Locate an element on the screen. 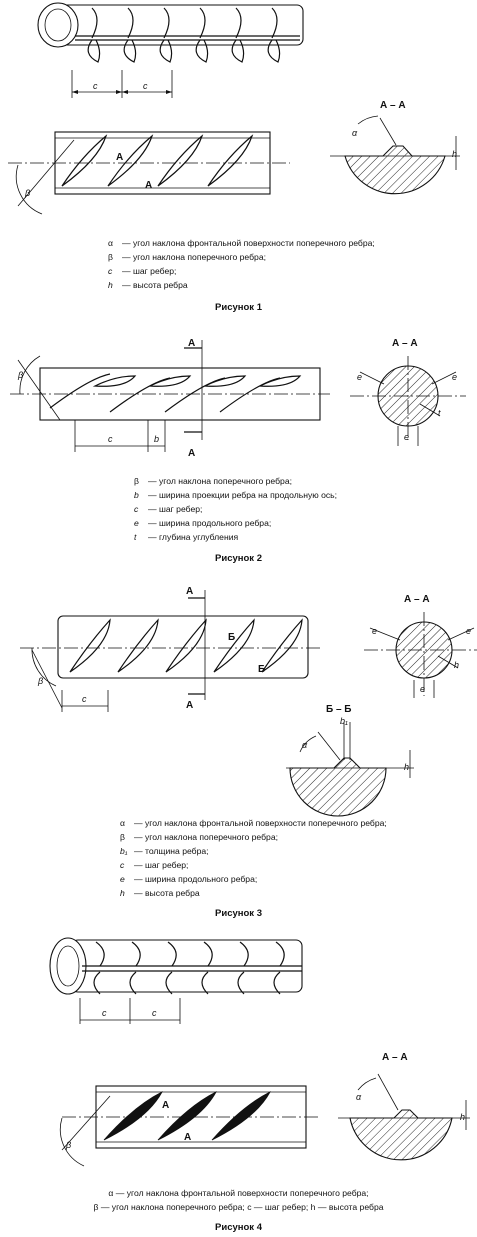 Image resolution: width=477 pixels, height=1237 pixels. legend-row: b₁ — толщина ребра; is located at coordinates (253, 851).